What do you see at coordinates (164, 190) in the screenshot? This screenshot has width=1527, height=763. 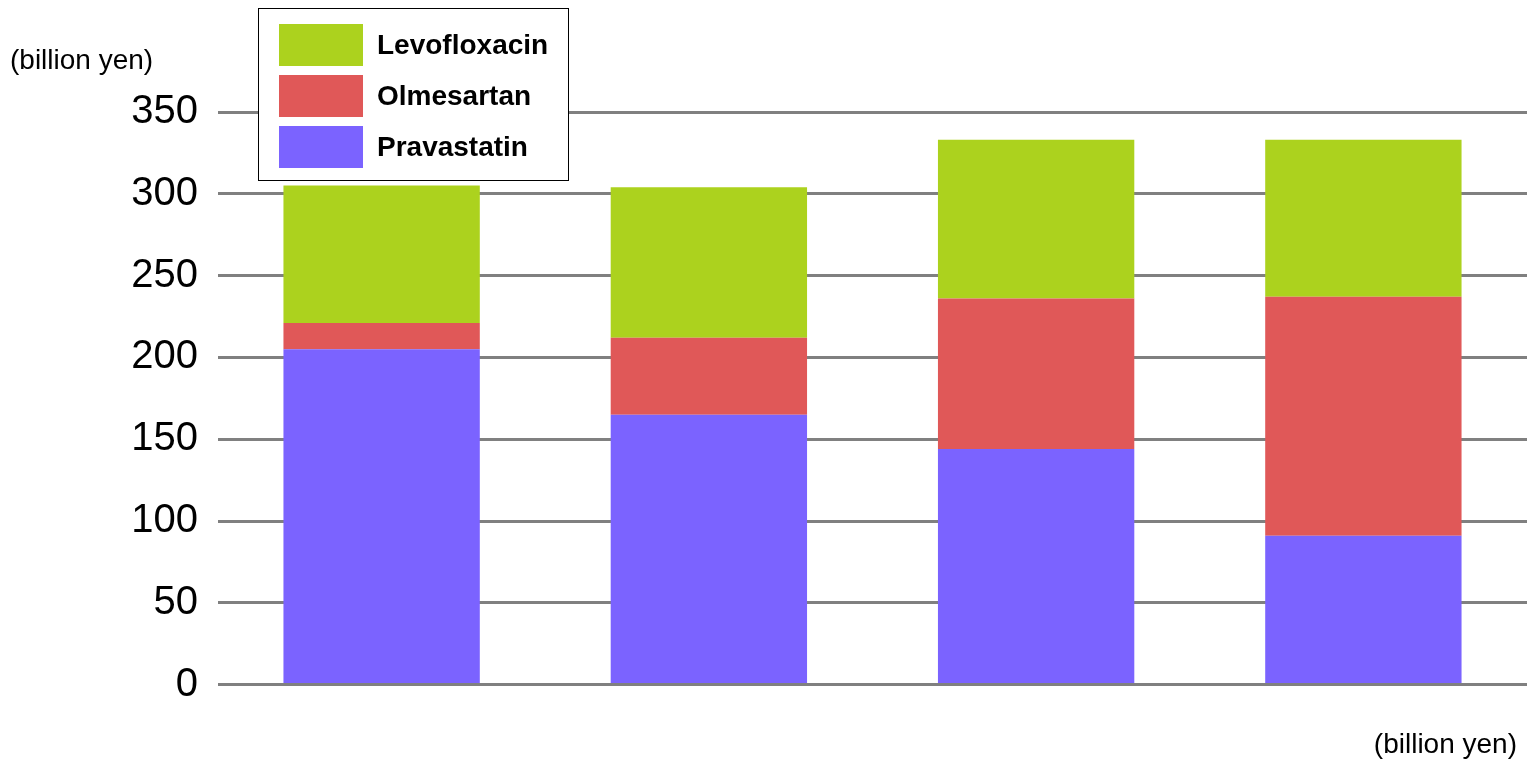 I see `y-tick-label: 300` at bounding box center [164, 190].